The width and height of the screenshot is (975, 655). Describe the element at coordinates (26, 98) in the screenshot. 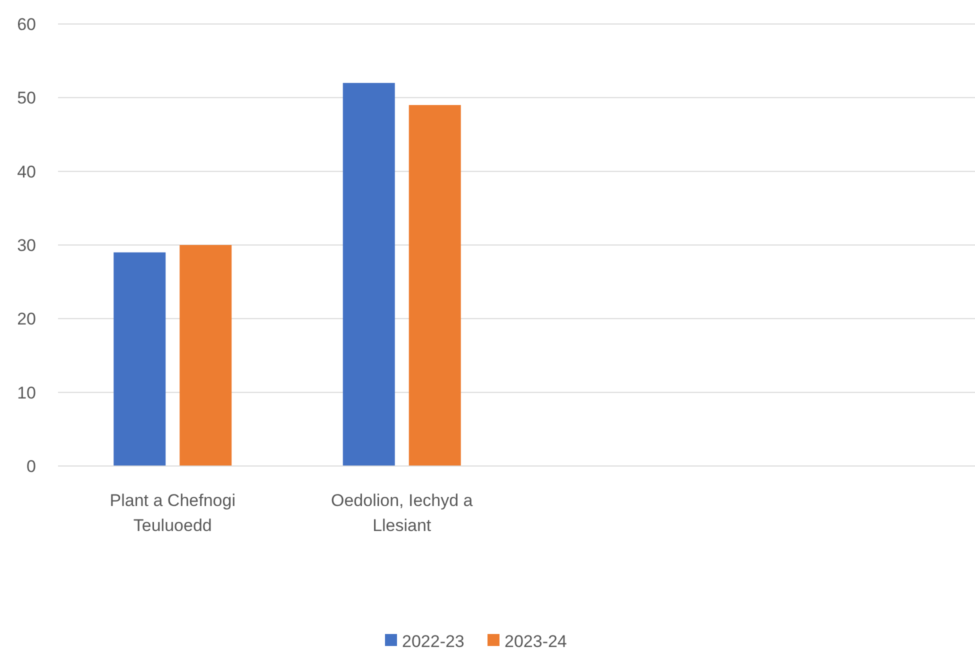

I see `y-tick-label: 50` at that location.